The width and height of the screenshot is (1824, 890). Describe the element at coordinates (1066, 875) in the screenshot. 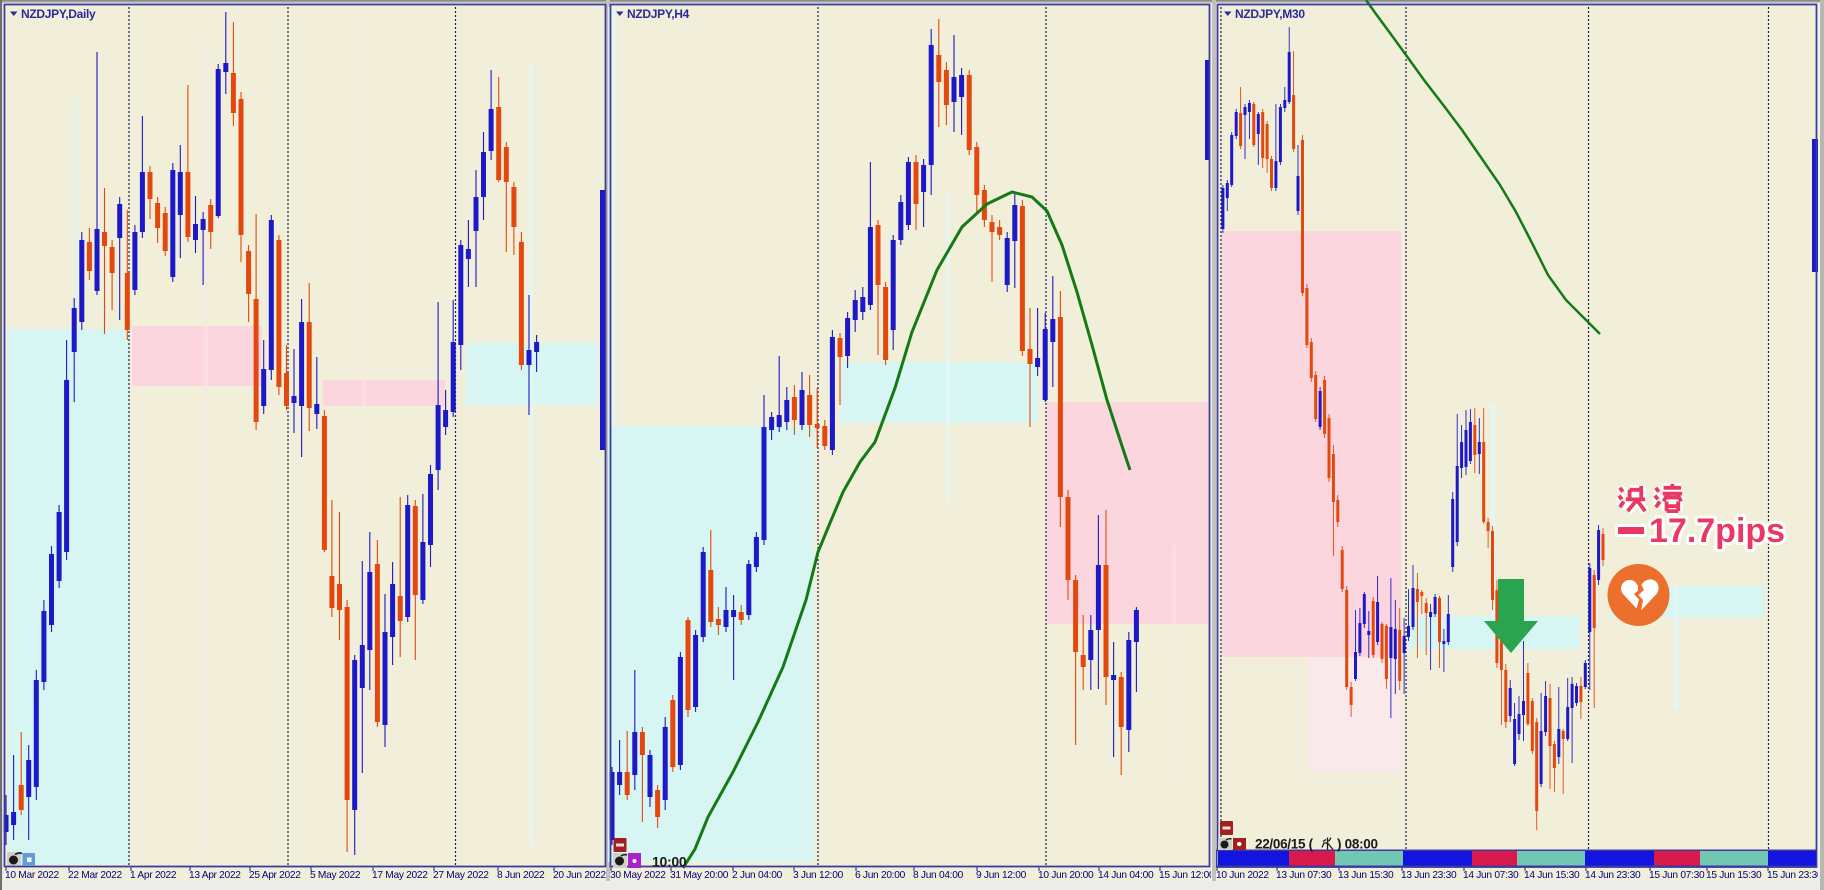

I see `svg-text: 10 Jun 20:00` at that location.